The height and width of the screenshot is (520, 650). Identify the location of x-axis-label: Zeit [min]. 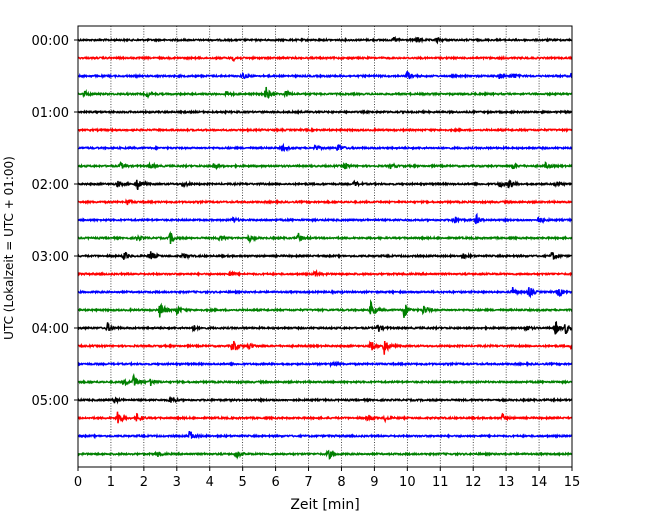
(324, 505).